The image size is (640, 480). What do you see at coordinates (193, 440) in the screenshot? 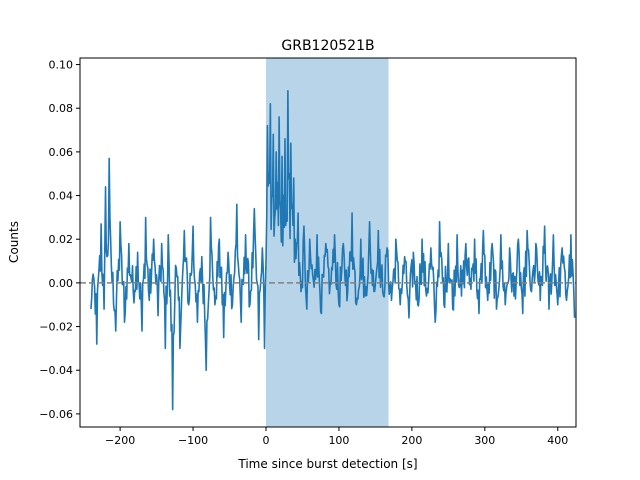
I see `x-tick-label: −100` at bounding box center [193, 440].